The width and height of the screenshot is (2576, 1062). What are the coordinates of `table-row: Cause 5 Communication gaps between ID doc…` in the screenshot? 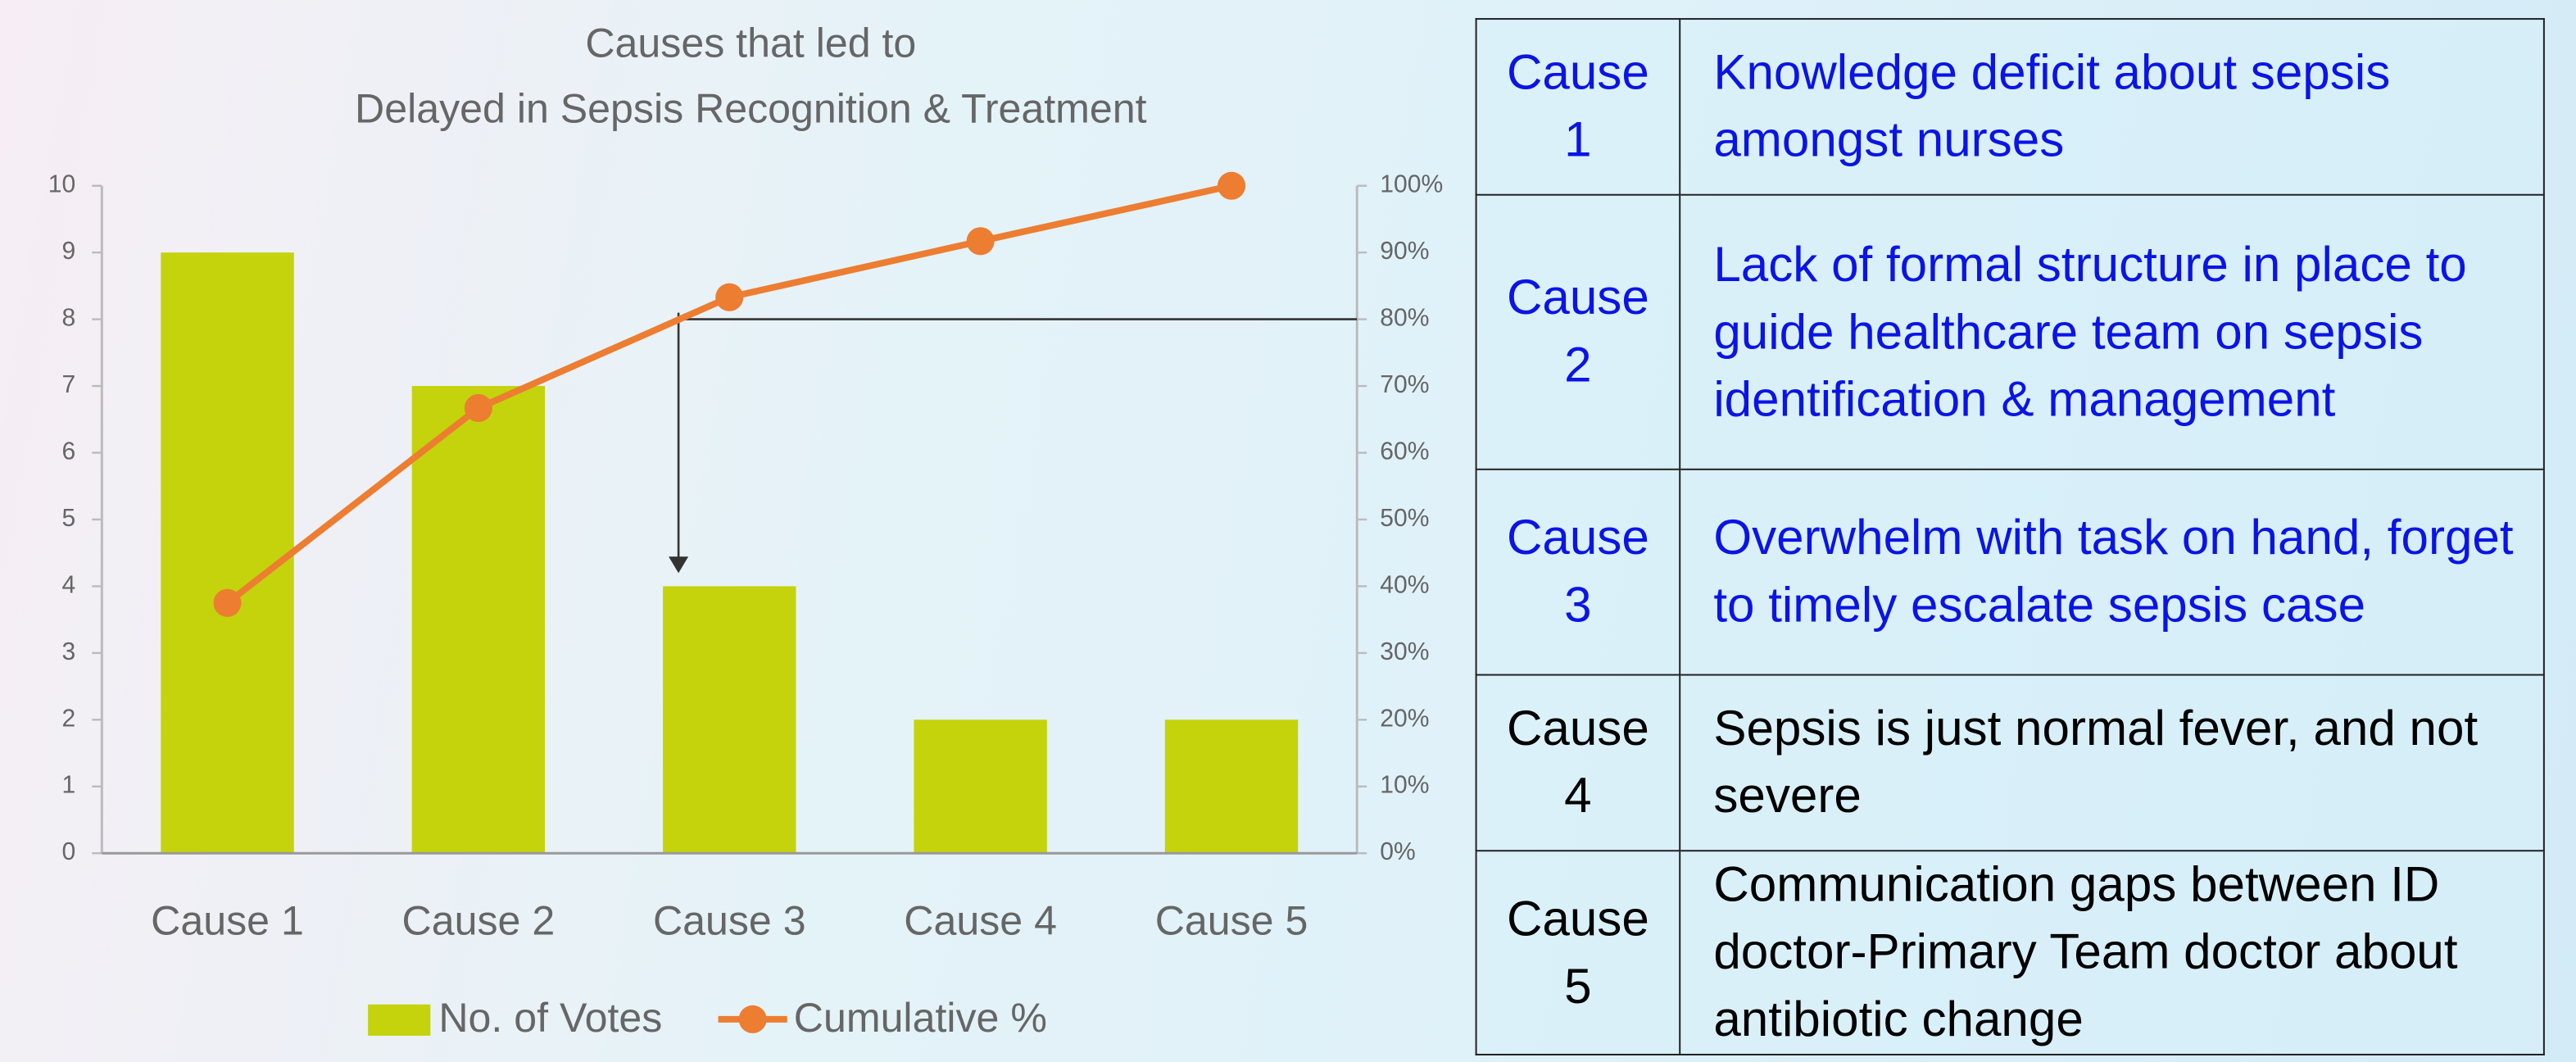 It's located at (2010, 953).